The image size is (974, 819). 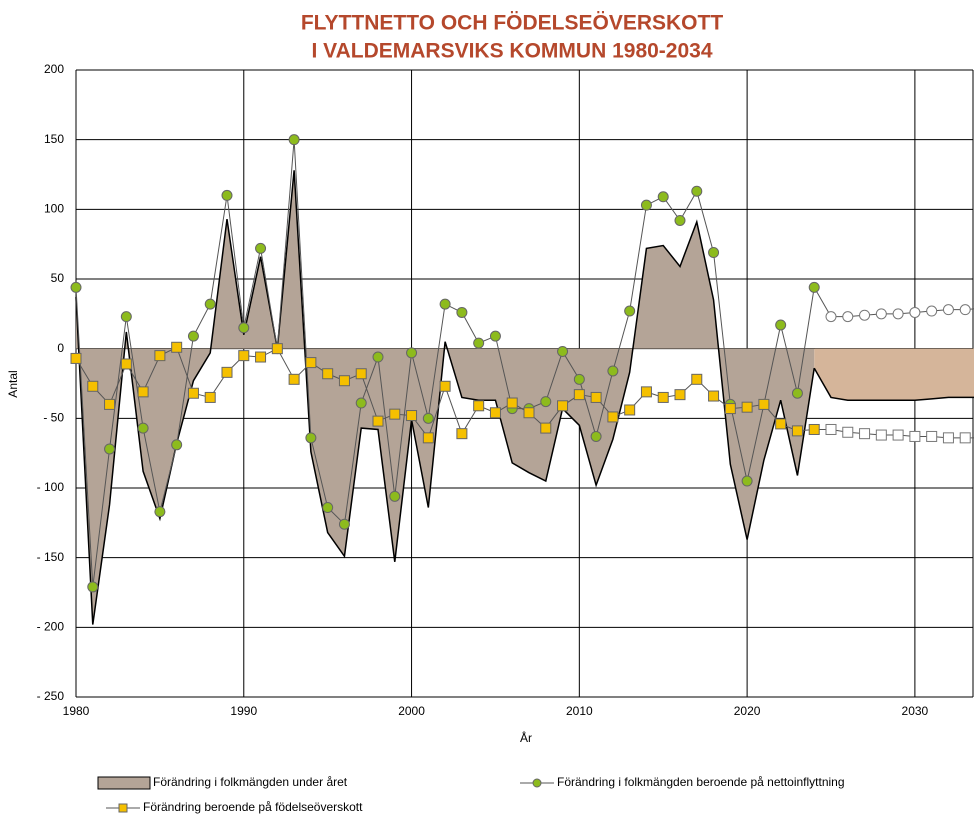 I want to click on x-tick-label: 2010, so click(x=579, y=711).